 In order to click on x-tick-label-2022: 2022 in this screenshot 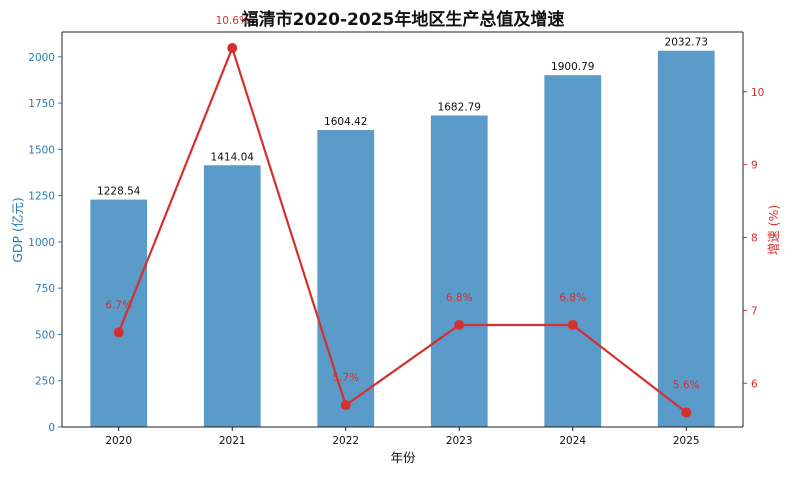, I will do `click(345, 441)`.